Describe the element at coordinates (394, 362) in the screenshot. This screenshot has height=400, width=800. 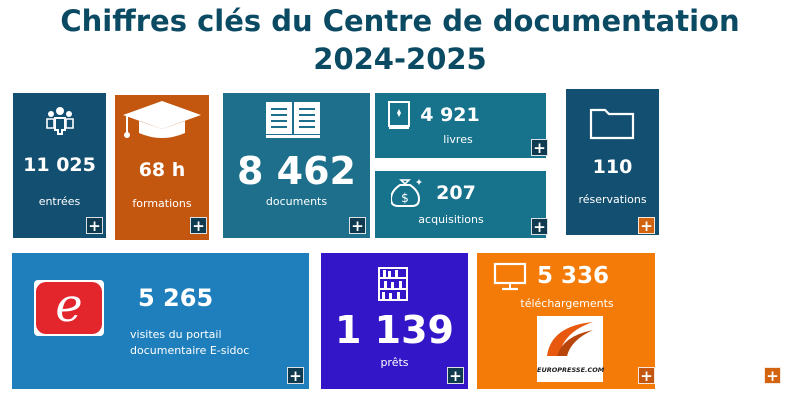
I see `prets-label: prêts` at that location.